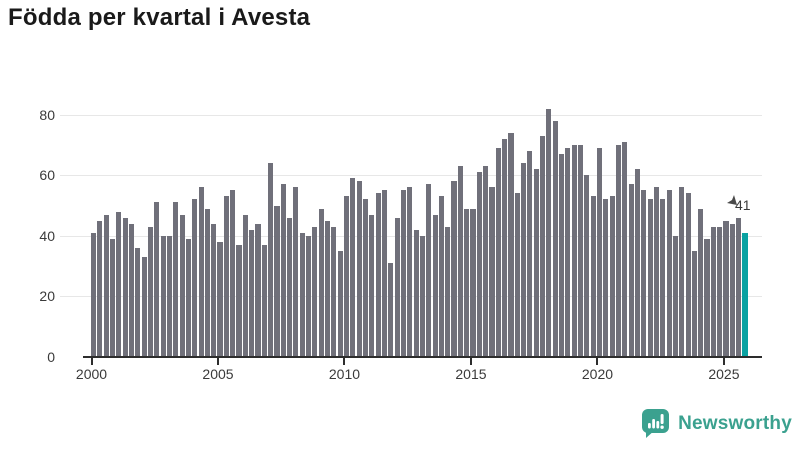 The image size is (800, 450). What do you see at coordinates (47, 296) in the screenshot?
I see `y-axis-tick-label: 20` at bounding box center [47, 296].